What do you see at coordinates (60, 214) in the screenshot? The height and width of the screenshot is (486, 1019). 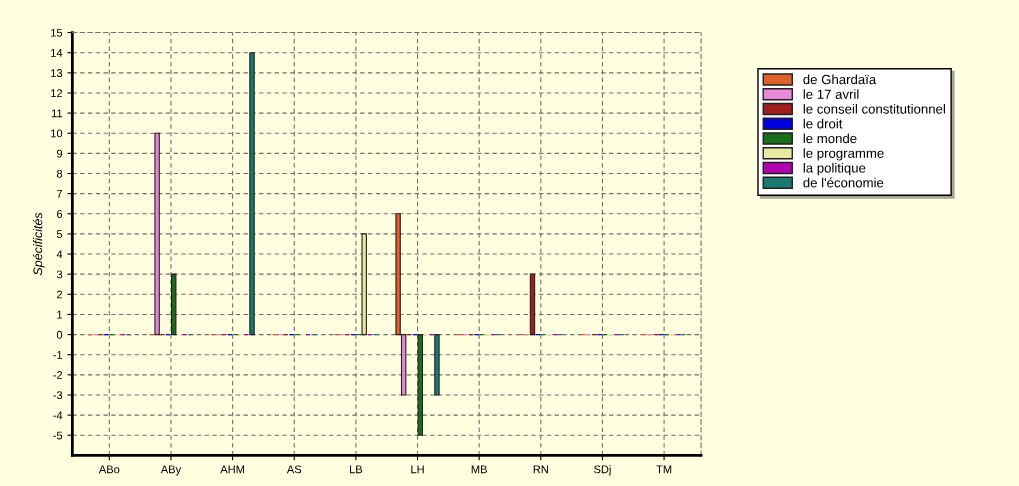 I see `y-tick-label: 6` at bounding box center [60, 214].